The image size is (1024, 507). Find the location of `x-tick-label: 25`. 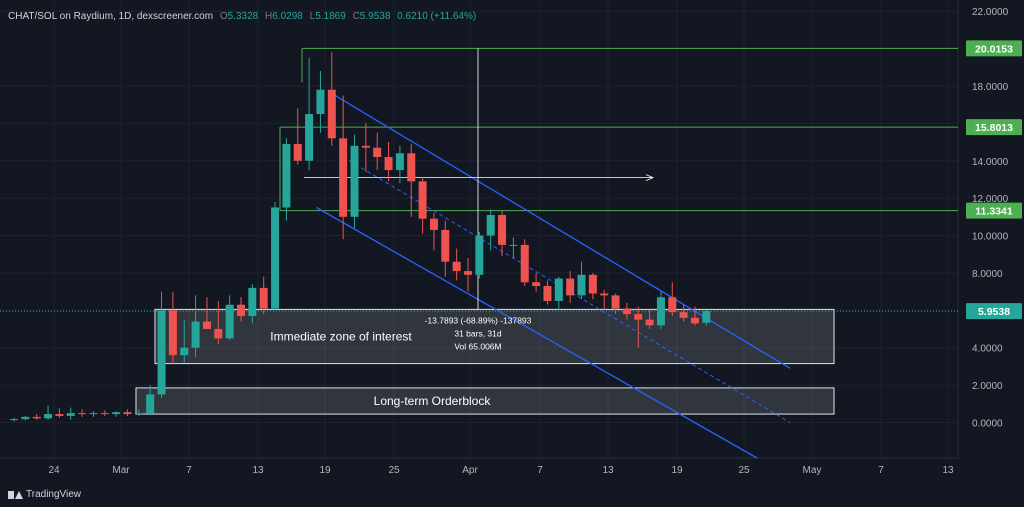

x-tick-label: 25 is located at coordinates (394, 470).